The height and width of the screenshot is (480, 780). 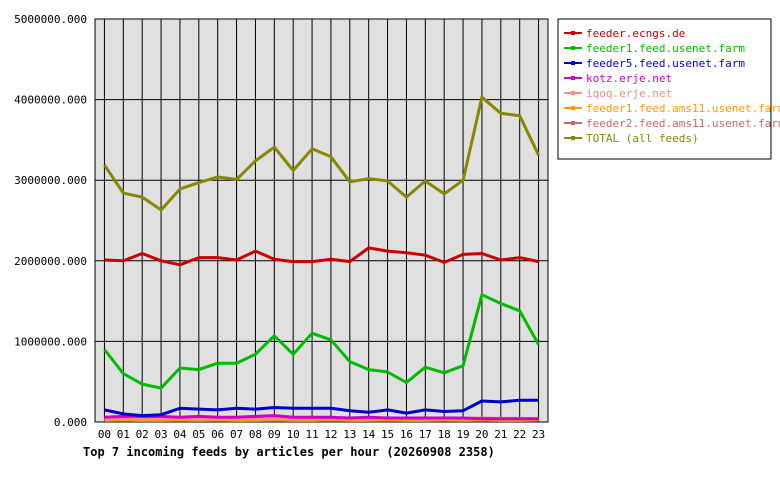 What do you see at coordinates (481, 434) in the screenshot?
I see `x-tick-label: 20` at bounding box center [481, 434].